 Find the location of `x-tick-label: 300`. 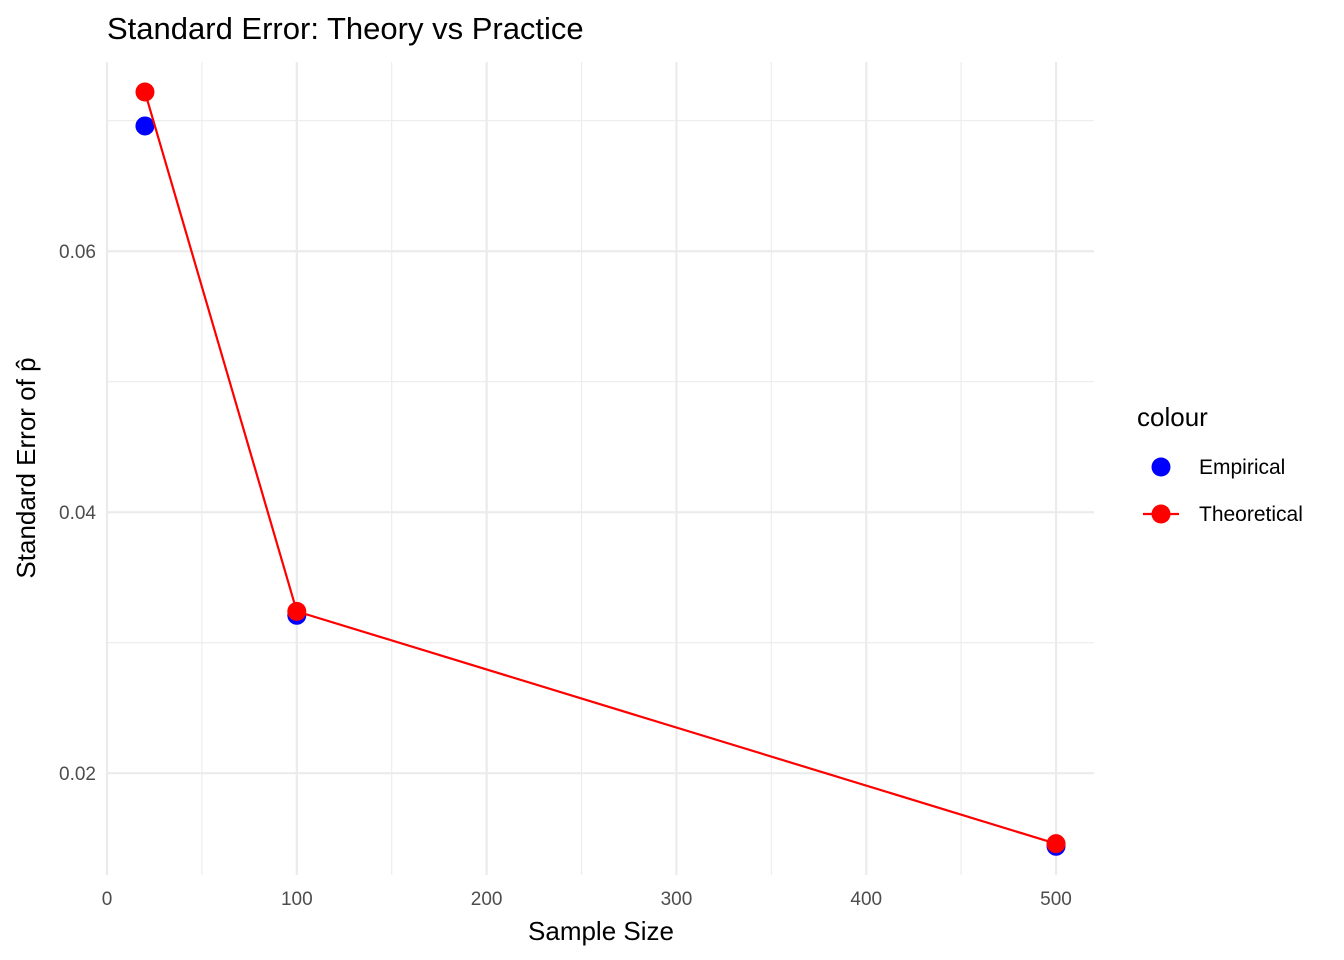

x-tick-label: 300 is located at coordinates (677, 899).